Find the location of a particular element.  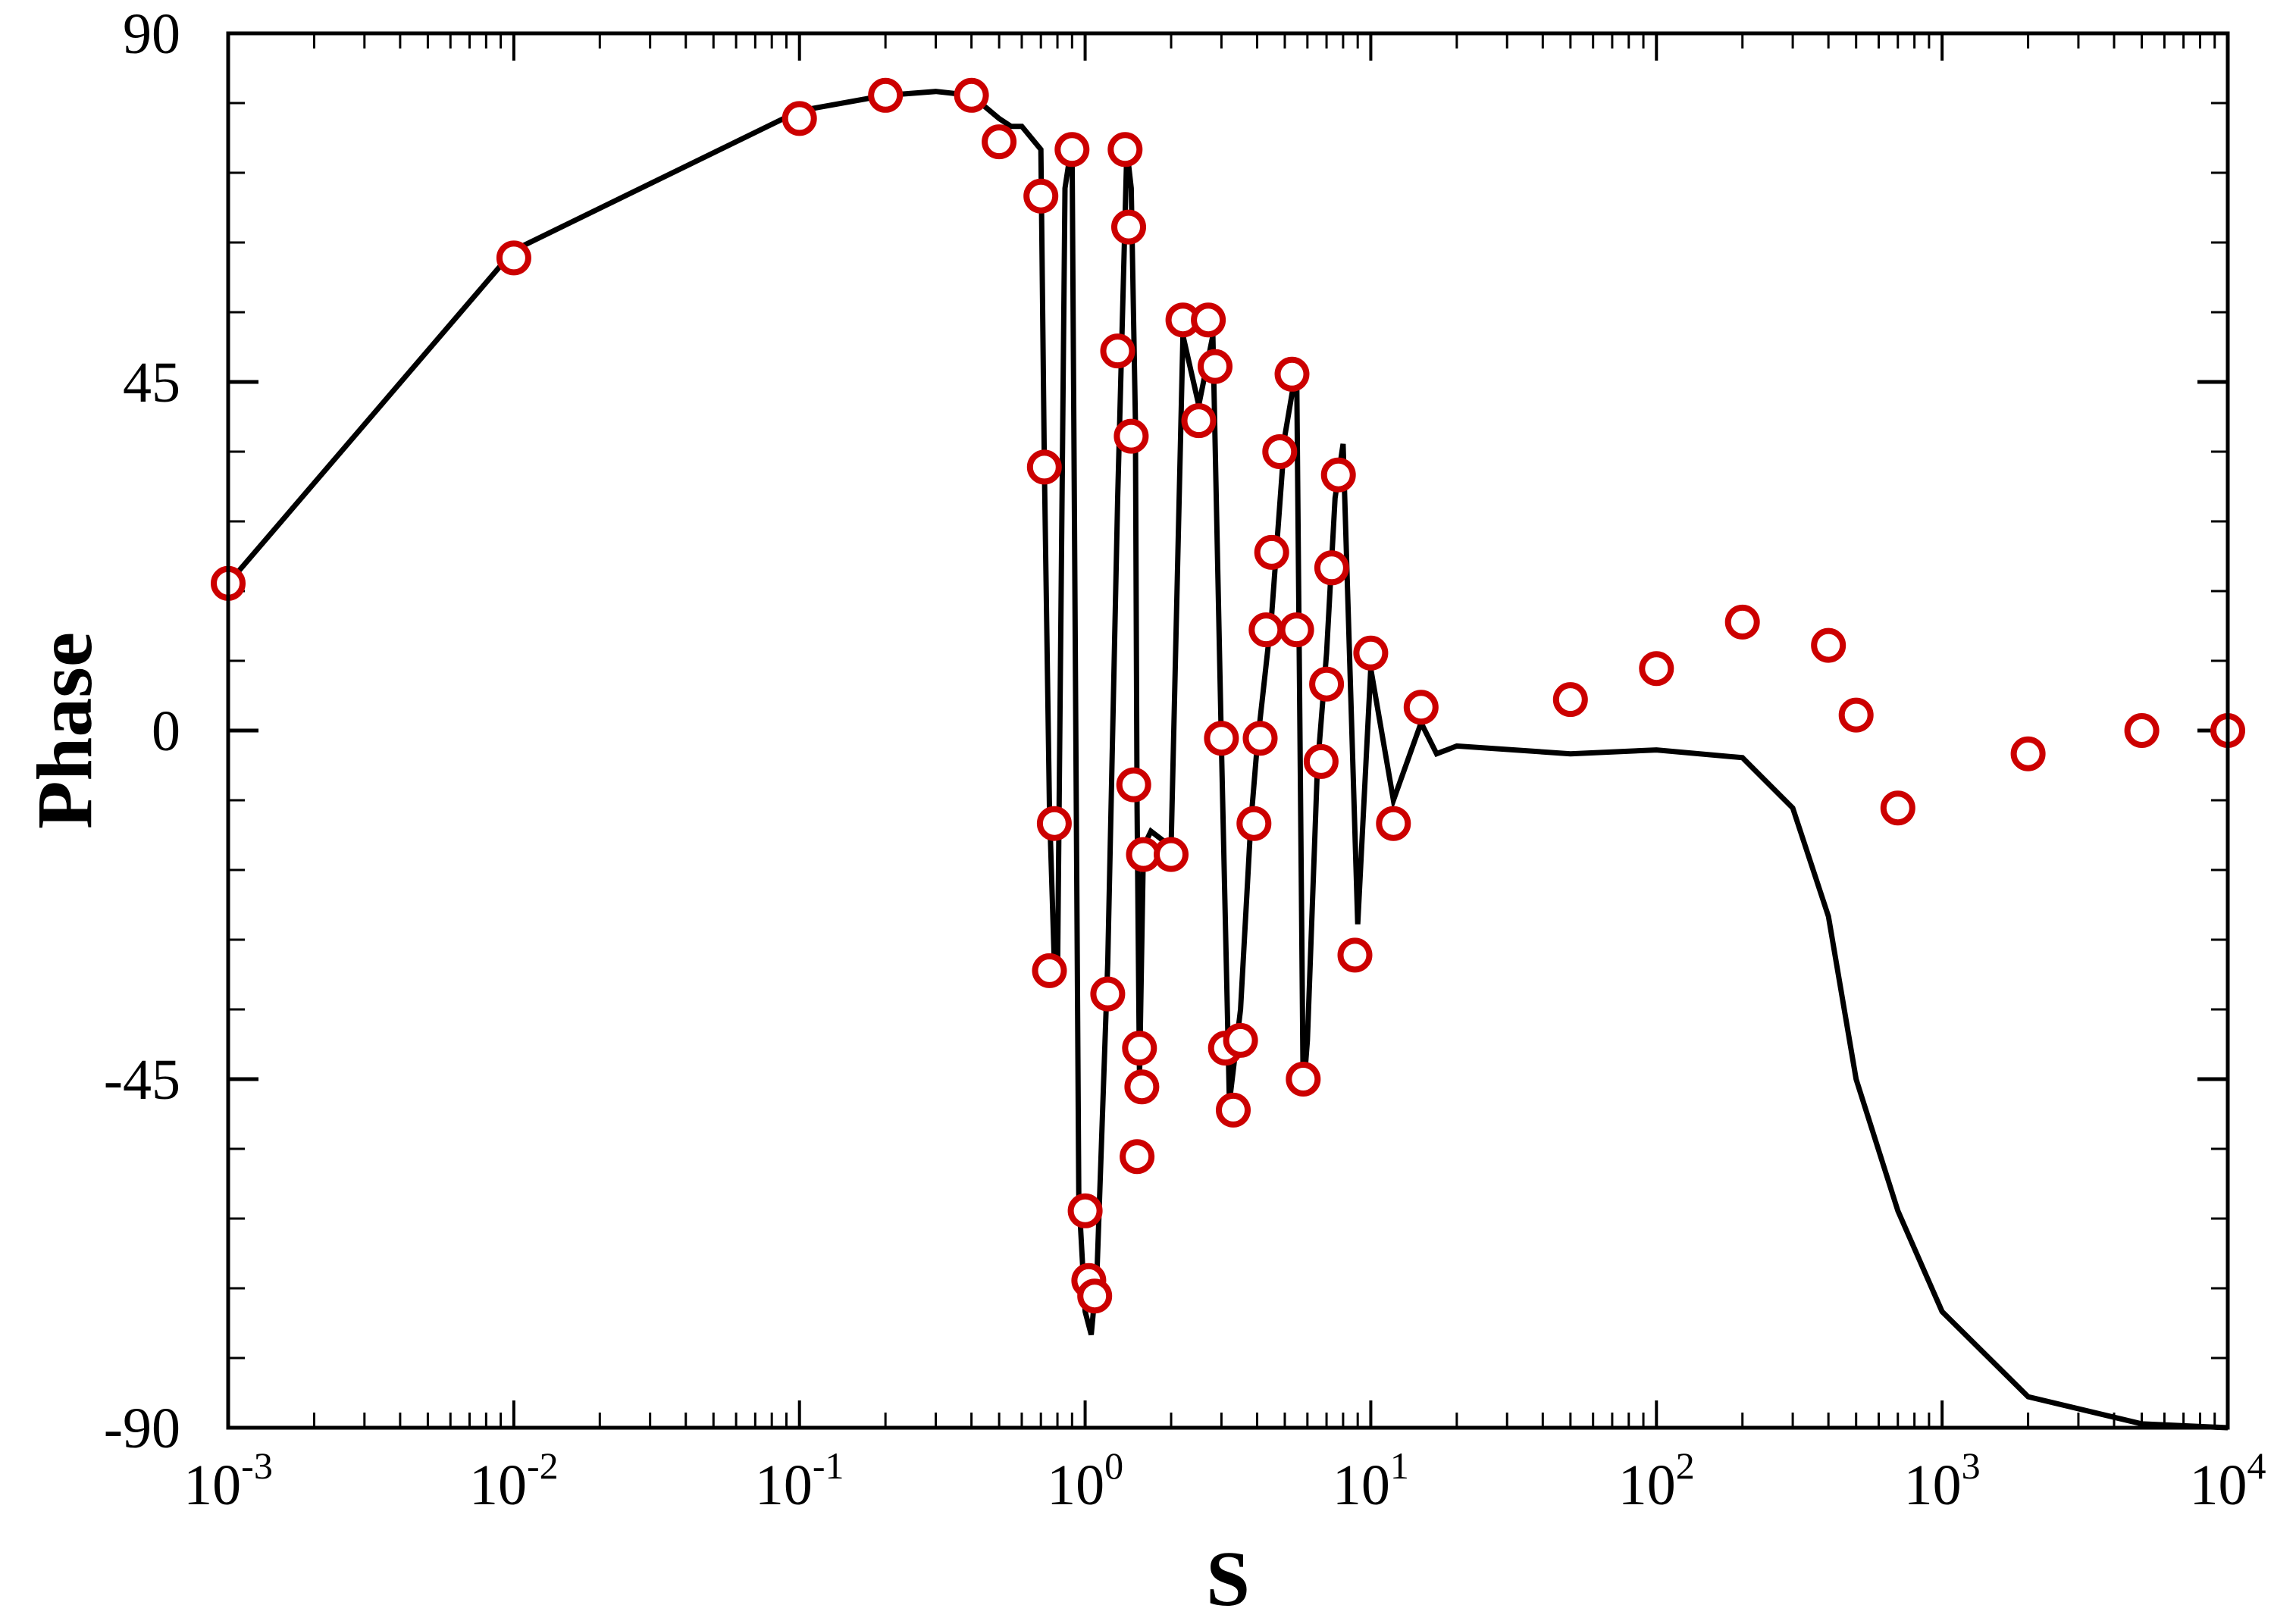

y-tick-label: -45 is located at coordinates (142, 1080).